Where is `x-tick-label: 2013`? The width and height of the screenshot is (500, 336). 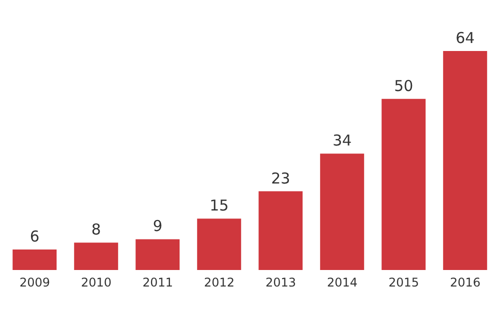
x-tick-label: 2013 is located at coordinates (280, 283).